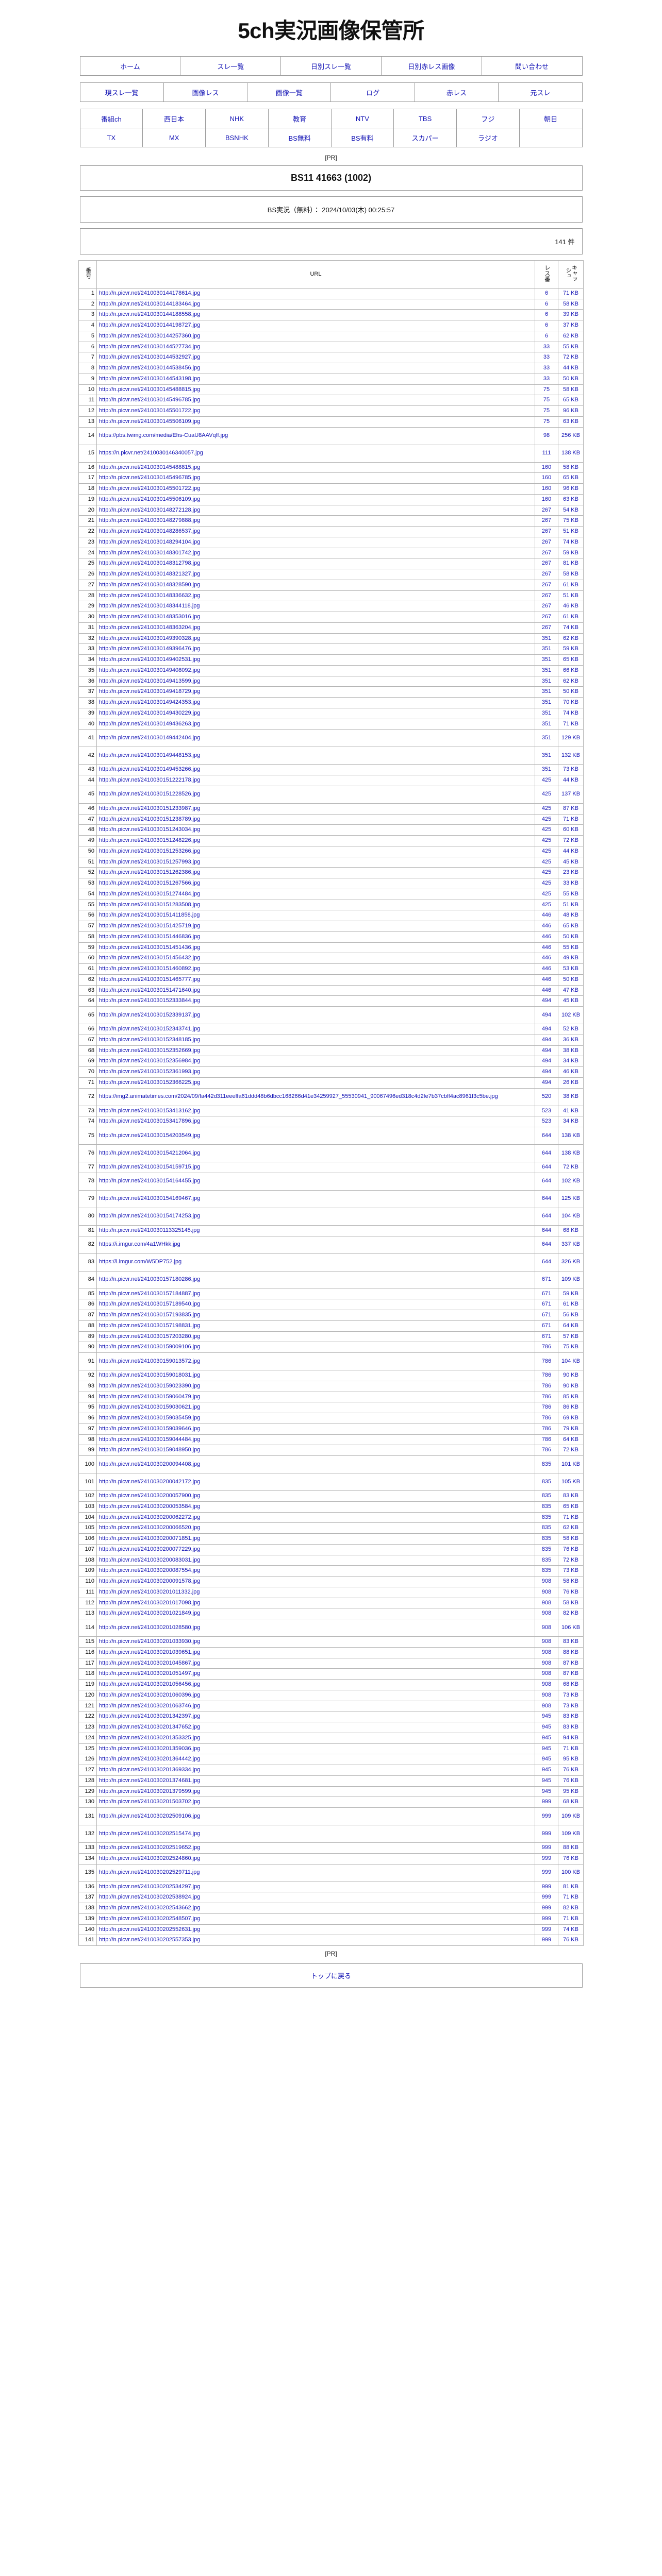 This screenshot has height=2576, width=662. I want to click on nav-contact: 問い合わせ, so click(532, 66).